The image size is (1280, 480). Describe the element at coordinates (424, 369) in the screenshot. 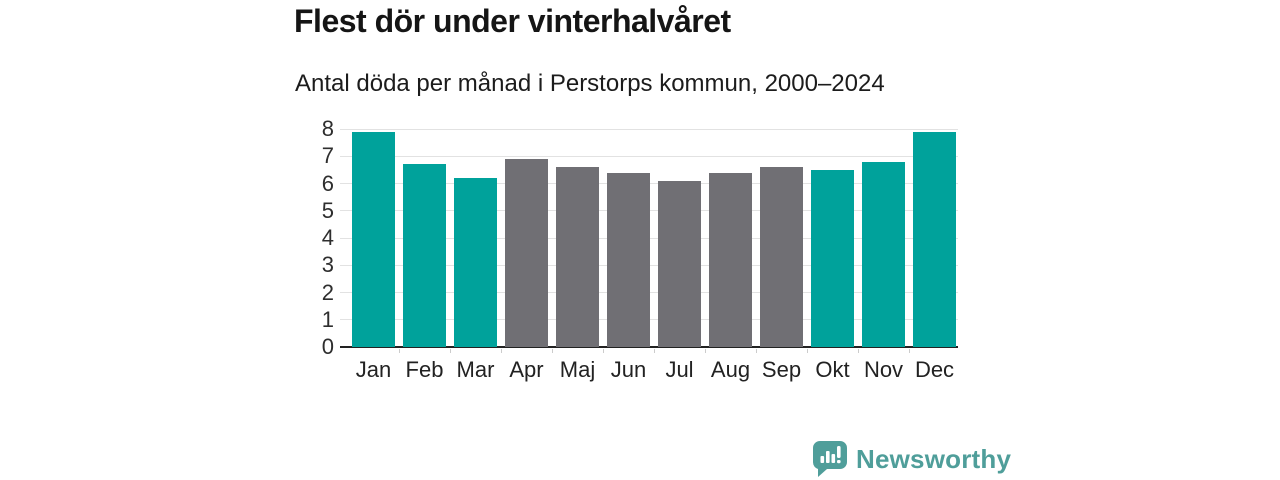

I see `x-tick-label-feb: Feb` at that location.